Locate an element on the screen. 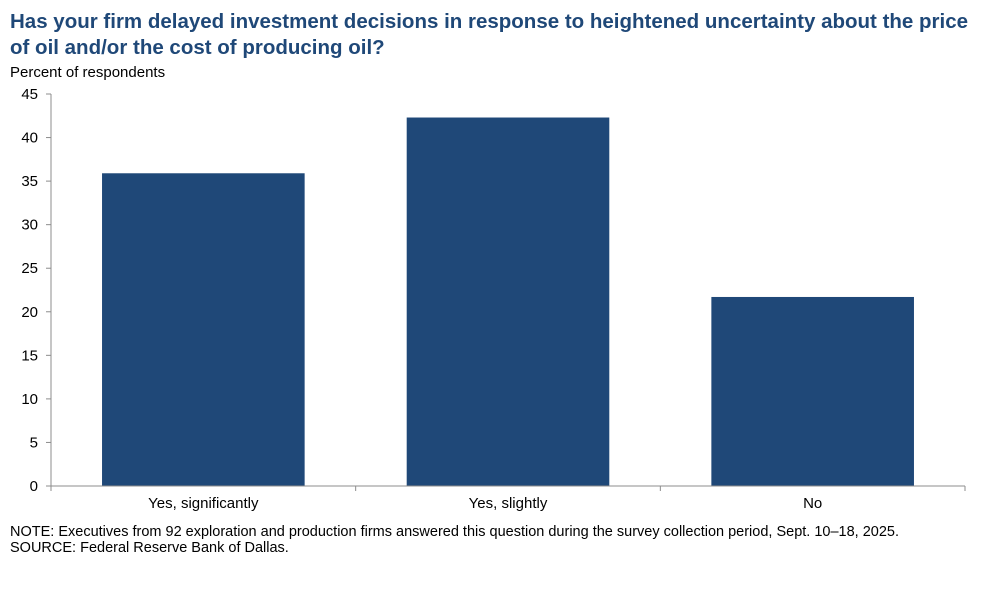  bar-yes-significantly is located at coordinates (203, 329).